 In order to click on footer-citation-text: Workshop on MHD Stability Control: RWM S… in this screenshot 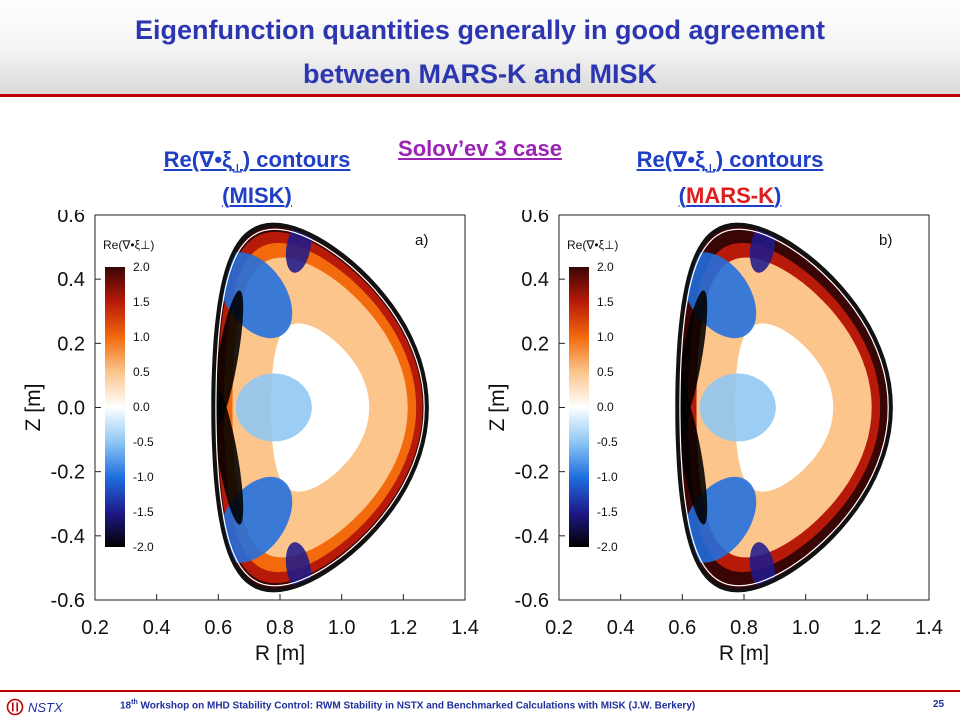, I will do `click(416, 706)`.